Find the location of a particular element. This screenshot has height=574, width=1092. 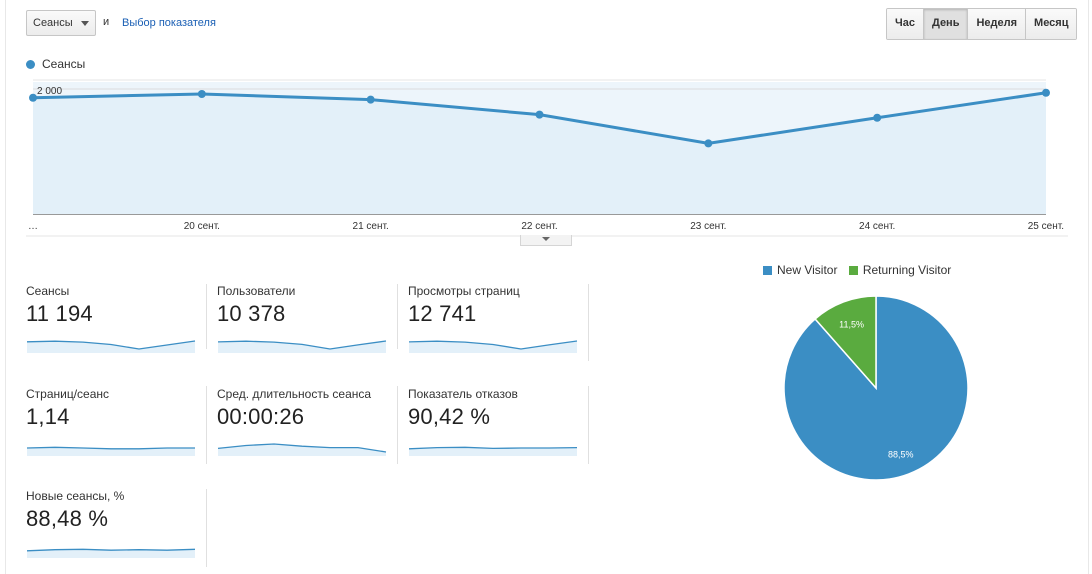

legend-dot is located at coordinates (30, 64).